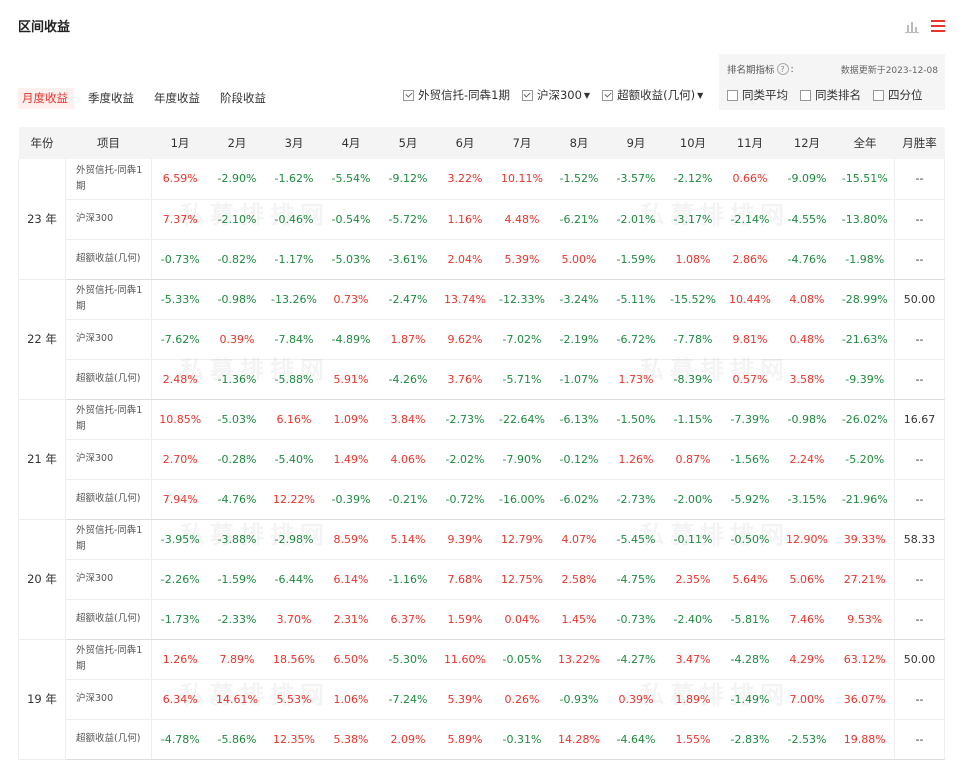 The height and width of the screenshot is (766, 964). What do you see at coordinates (750, 619) in the screenshot?
I see `monthly-return-cell: -5.81%` at bounding box center [750, 619].